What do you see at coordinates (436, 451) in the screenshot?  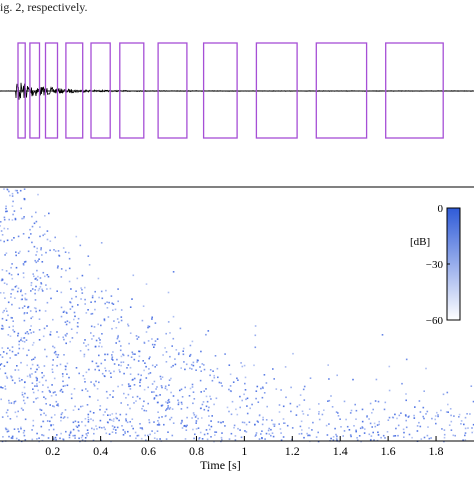 I see `x-tick-label: 1.8` at bounding box center [436, 451].